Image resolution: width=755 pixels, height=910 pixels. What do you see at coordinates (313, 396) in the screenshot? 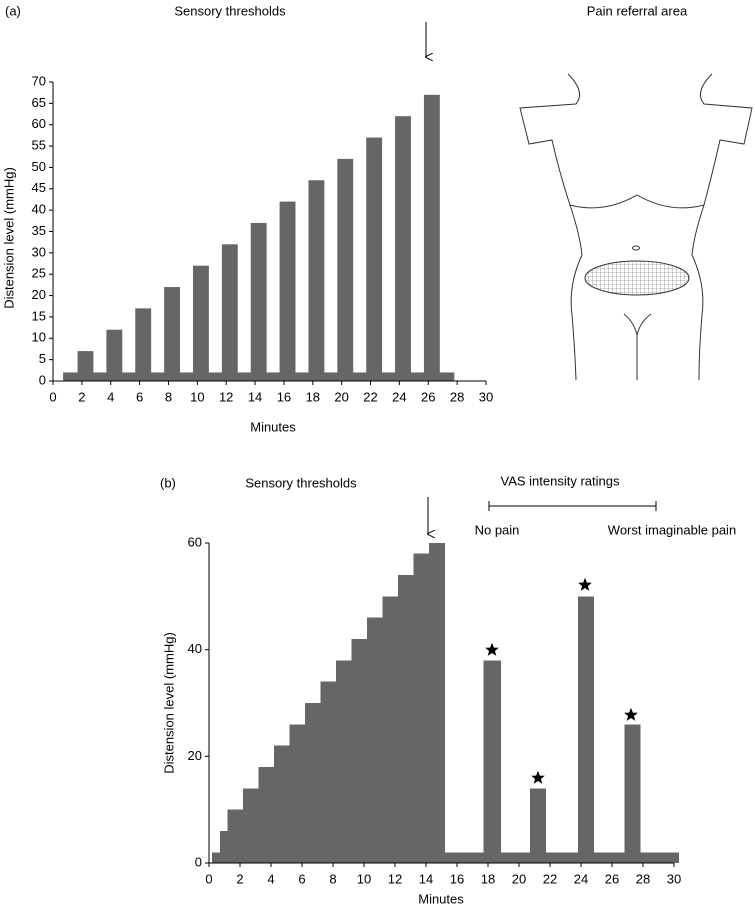
I see `x-tick-label: 18` at bounding box center [313, 396].